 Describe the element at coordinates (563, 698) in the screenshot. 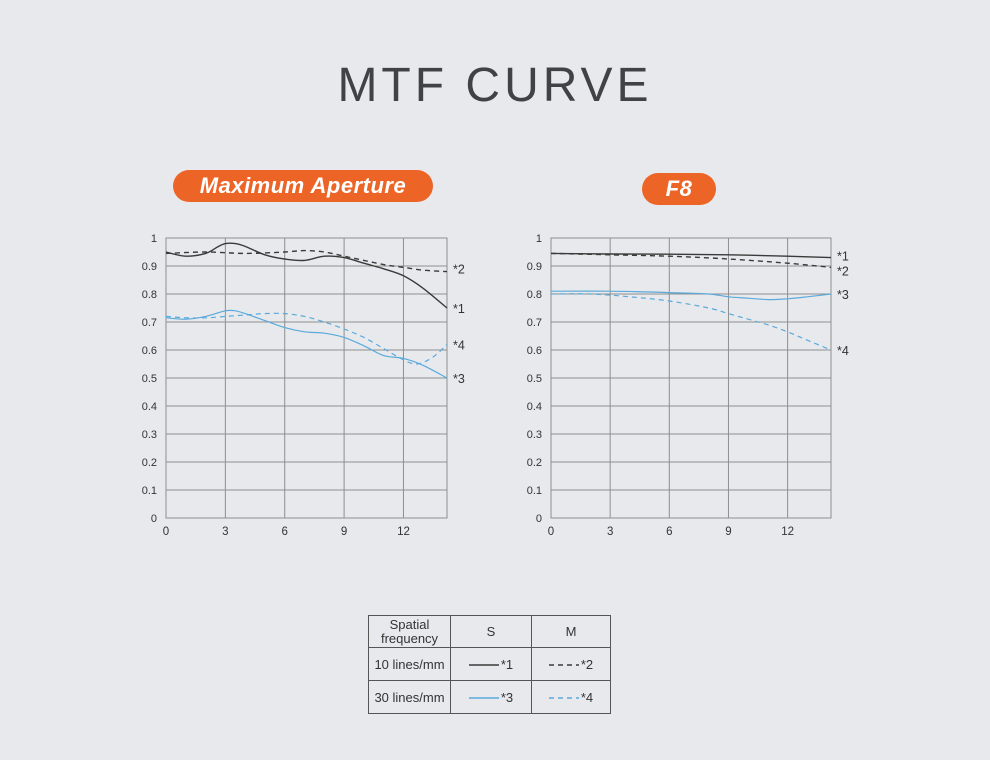

I see `dashed-blue-line-icon` at that location.